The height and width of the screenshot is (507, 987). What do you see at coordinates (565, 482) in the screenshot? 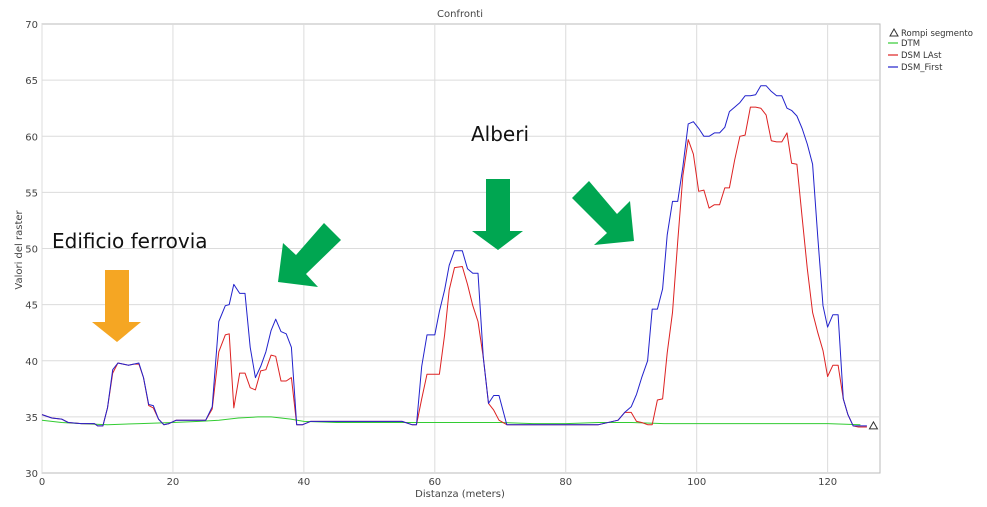
I see `x-tick-label: 80` at bounding box center [565, 482].